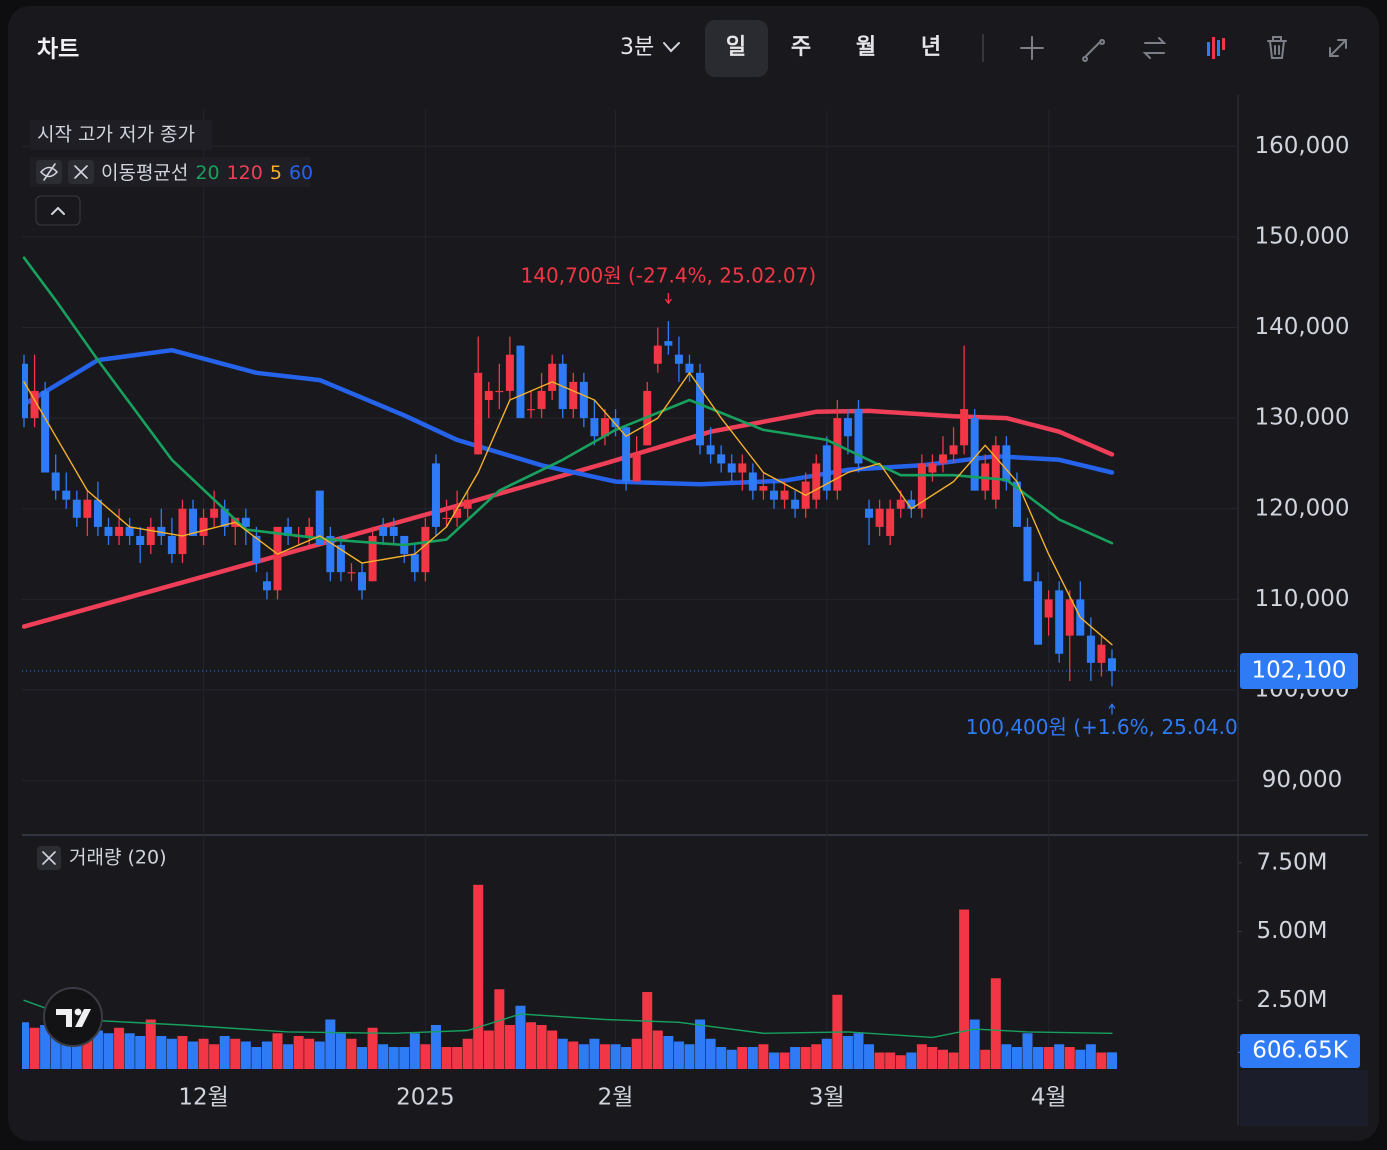 This screenshot has width=1387, height=1150. What do you see at coordinates (1216, 48) in the screenshot?
I see `chart-type-icon` at bounding box center [1216, 48].